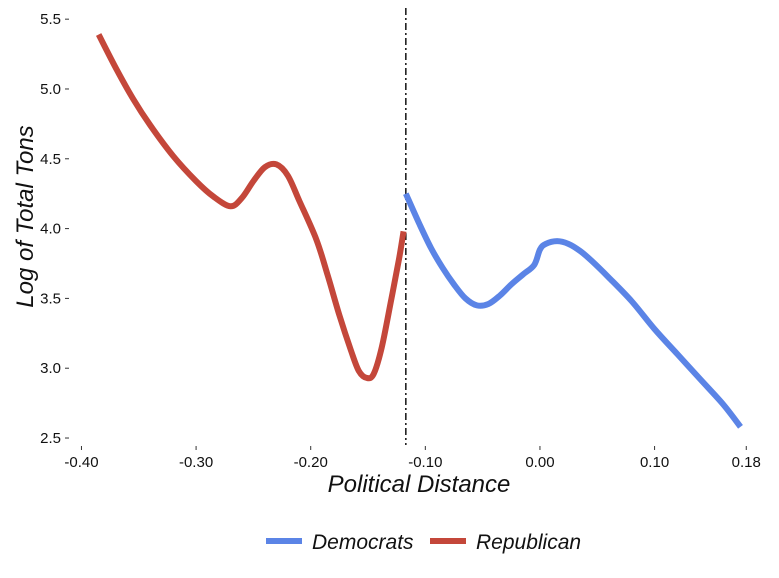  Describe the element at coordinates (50, 159) in the screenshot. I see `y-tick-label: 4.5` at that location.